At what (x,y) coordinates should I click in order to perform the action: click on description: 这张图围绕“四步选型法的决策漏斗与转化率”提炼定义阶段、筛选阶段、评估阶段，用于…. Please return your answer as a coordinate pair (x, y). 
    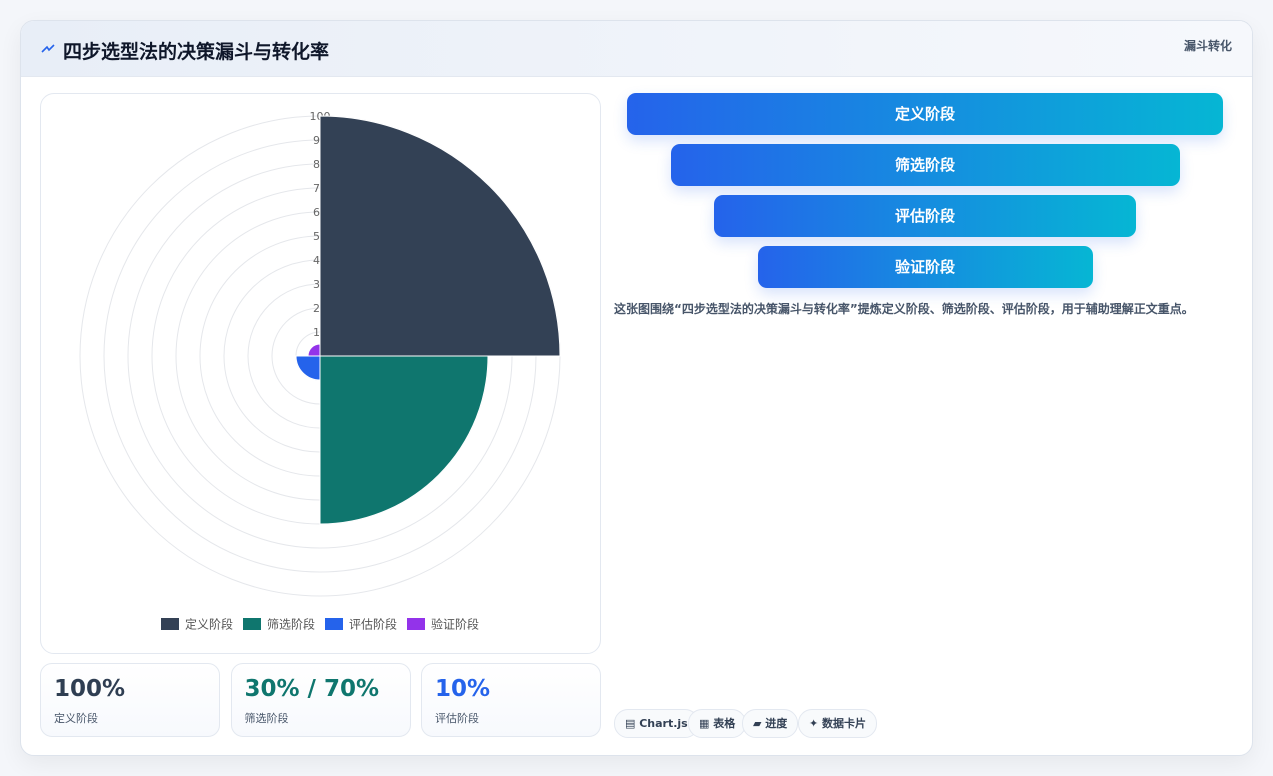
    Looking at the image, I should click on (904, 309).